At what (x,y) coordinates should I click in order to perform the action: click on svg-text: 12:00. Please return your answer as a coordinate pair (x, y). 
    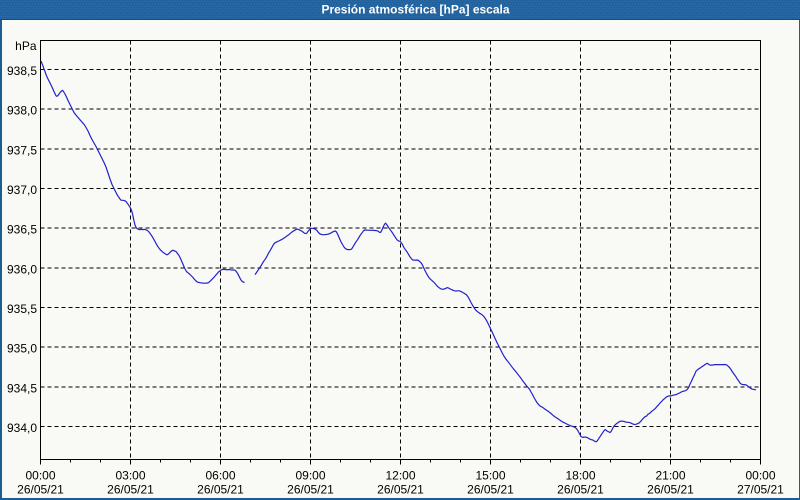
    Looking at the image, I should click on (400, 476).